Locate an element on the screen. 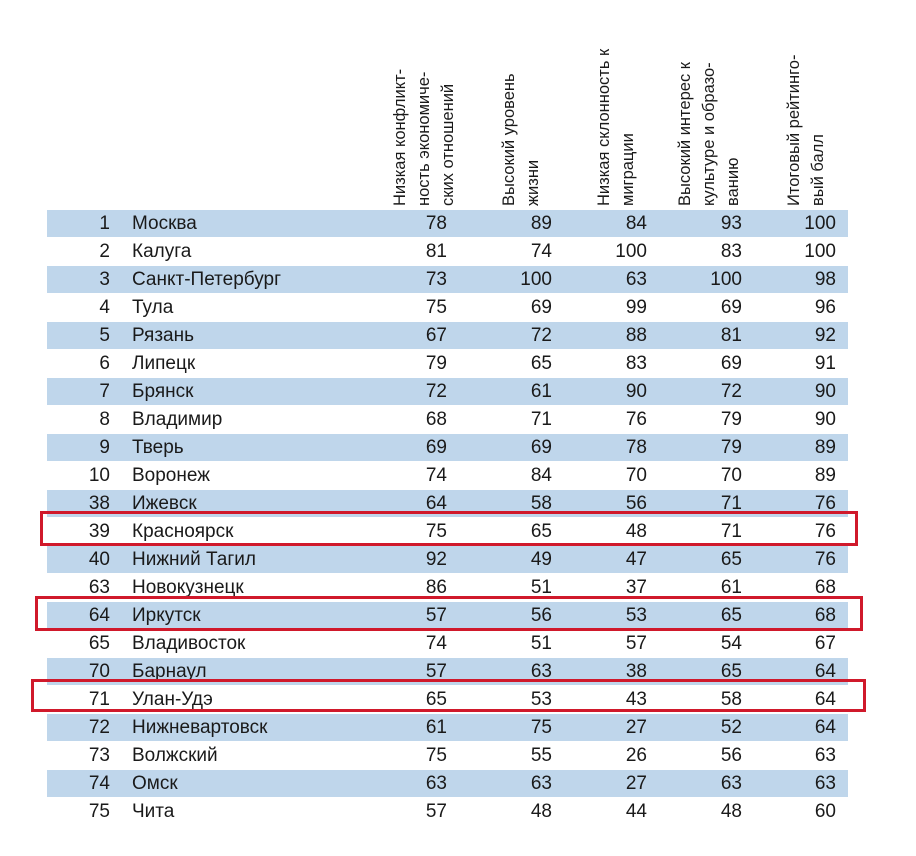 Image resolution: width=916 pixels, height=856 pixels. table-row: 2 Калуга 81 74 100 83 100 is located at coordinates (447, 251).